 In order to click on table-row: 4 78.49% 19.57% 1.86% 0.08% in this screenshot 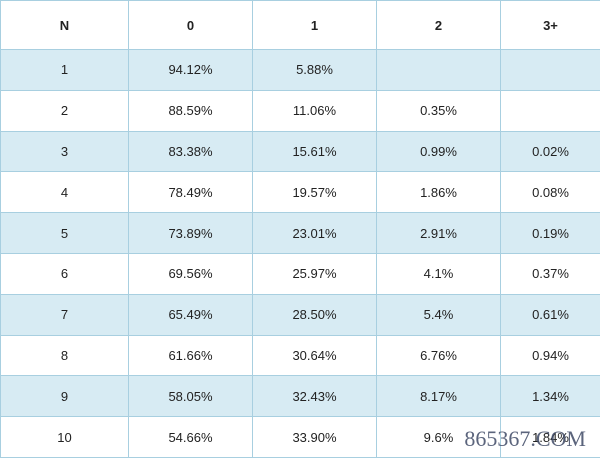, I will do `click(300, 192)`.